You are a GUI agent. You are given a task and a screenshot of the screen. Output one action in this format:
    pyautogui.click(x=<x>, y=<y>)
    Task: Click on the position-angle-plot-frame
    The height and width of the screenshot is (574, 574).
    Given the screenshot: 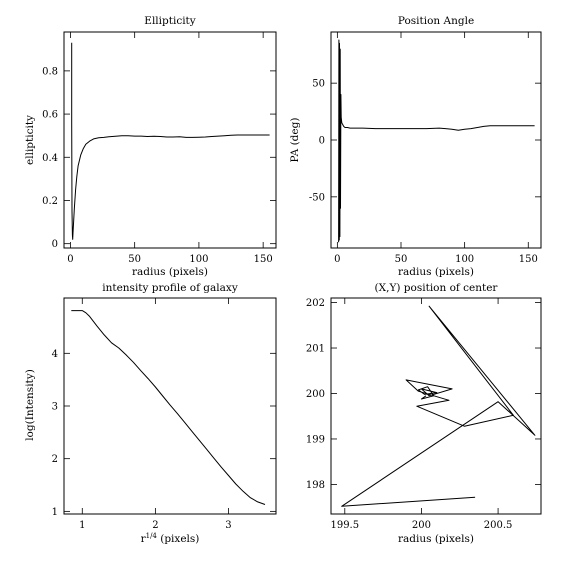 What is the action you would take?
    pyautogui.click(x=436, y=140)
    